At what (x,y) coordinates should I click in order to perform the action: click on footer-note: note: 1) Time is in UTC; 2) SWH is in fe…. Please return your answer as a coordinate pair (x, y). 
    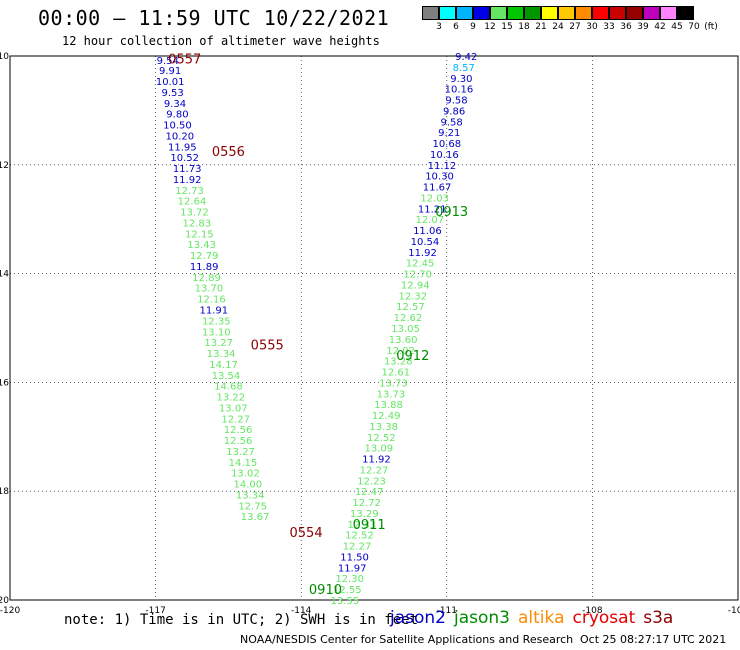
    Looking at the image, I should click on (241, 620).